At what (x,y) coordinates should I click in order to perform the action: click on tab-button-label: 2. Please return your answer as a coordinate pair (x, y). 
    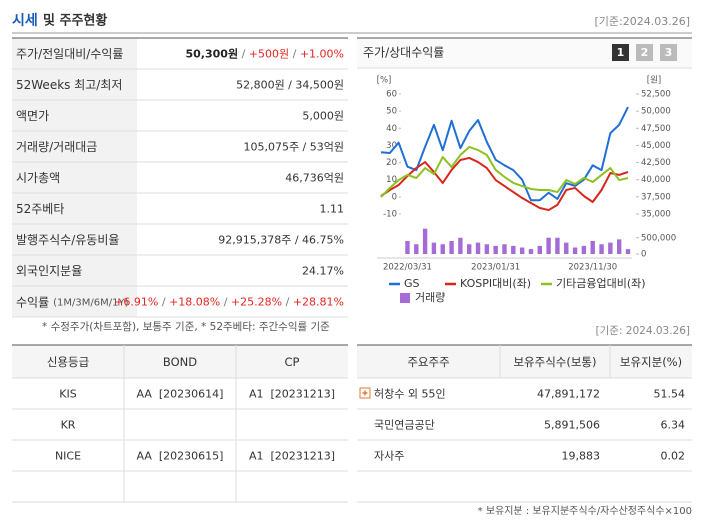
    Looking at the image, I should click on (645, 52).